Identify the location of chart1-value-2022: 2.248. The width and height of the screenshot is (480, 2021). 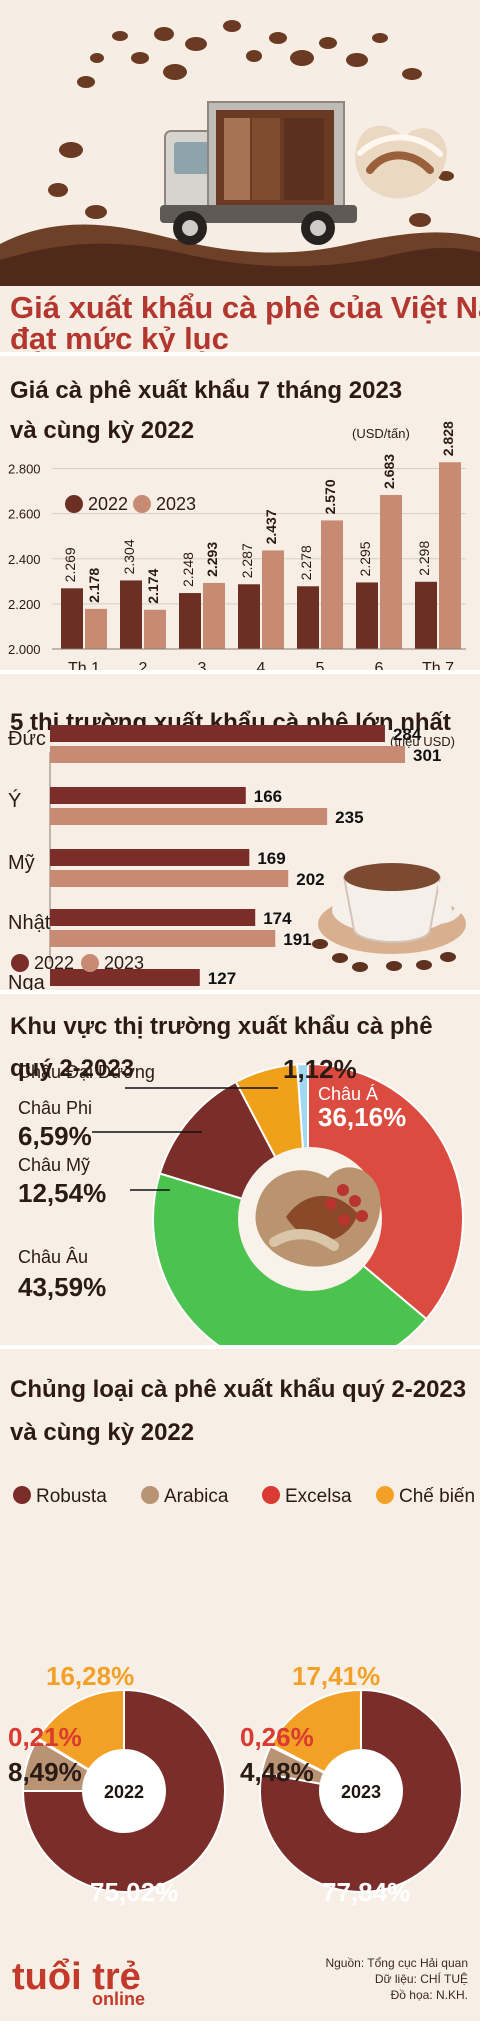
(188, 569).